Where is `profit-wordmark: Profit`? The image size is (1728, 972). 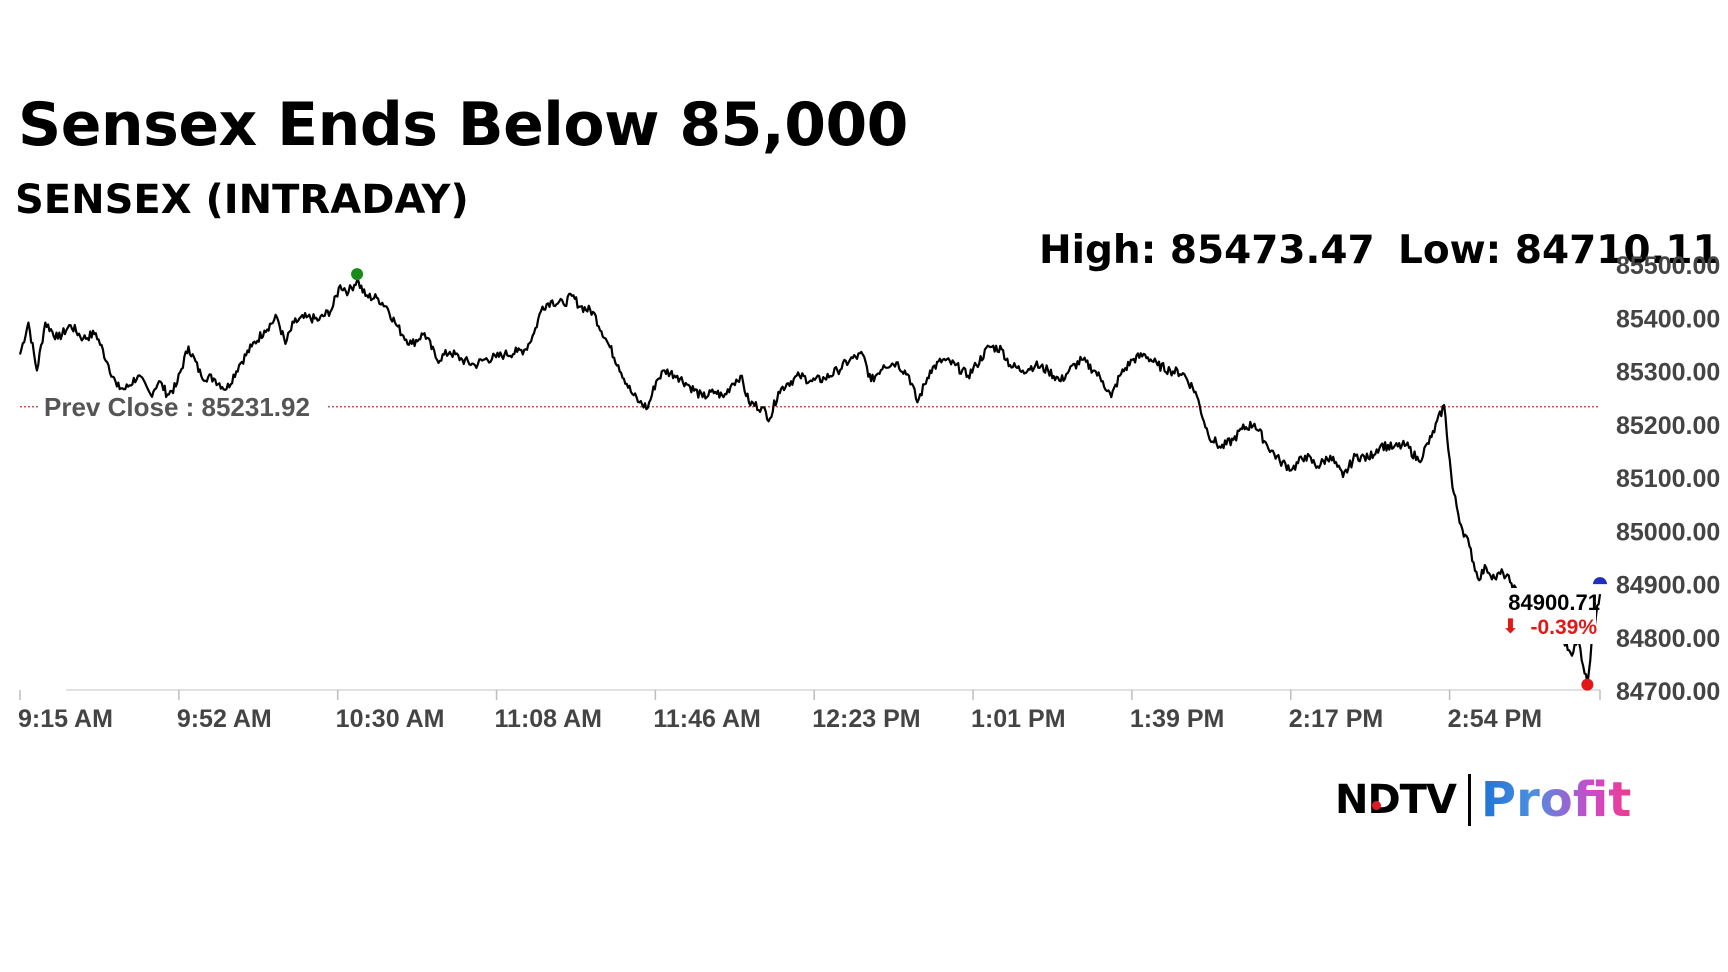
profit-wordmark: Profit is located at coordinates (1556, 800).